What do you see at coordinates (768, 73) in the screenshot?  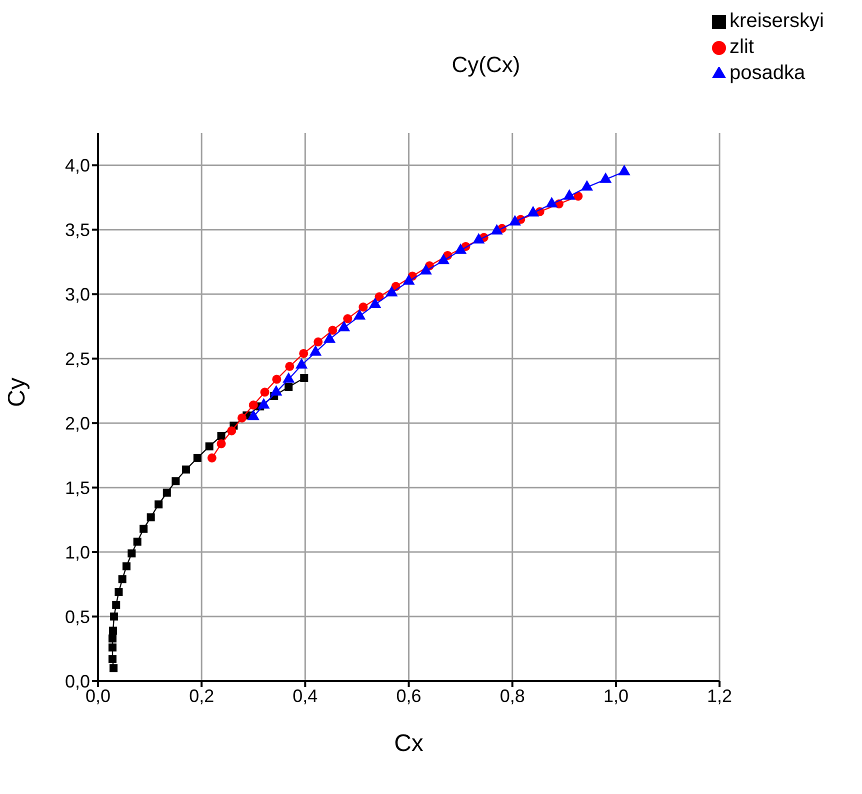 I see `legend-label: posadka` at bounding box center [768, 73].